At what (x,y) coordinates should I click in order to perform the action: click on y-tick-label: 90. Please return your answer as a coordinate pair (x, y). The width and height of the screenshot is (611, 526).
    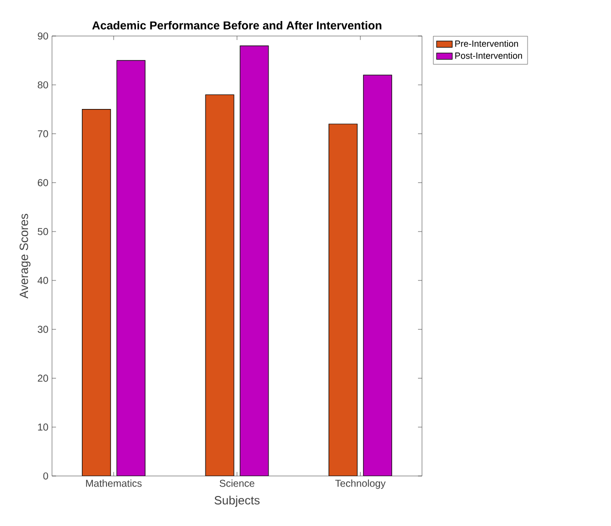
    Looking at the image, I should click on (43, 36).